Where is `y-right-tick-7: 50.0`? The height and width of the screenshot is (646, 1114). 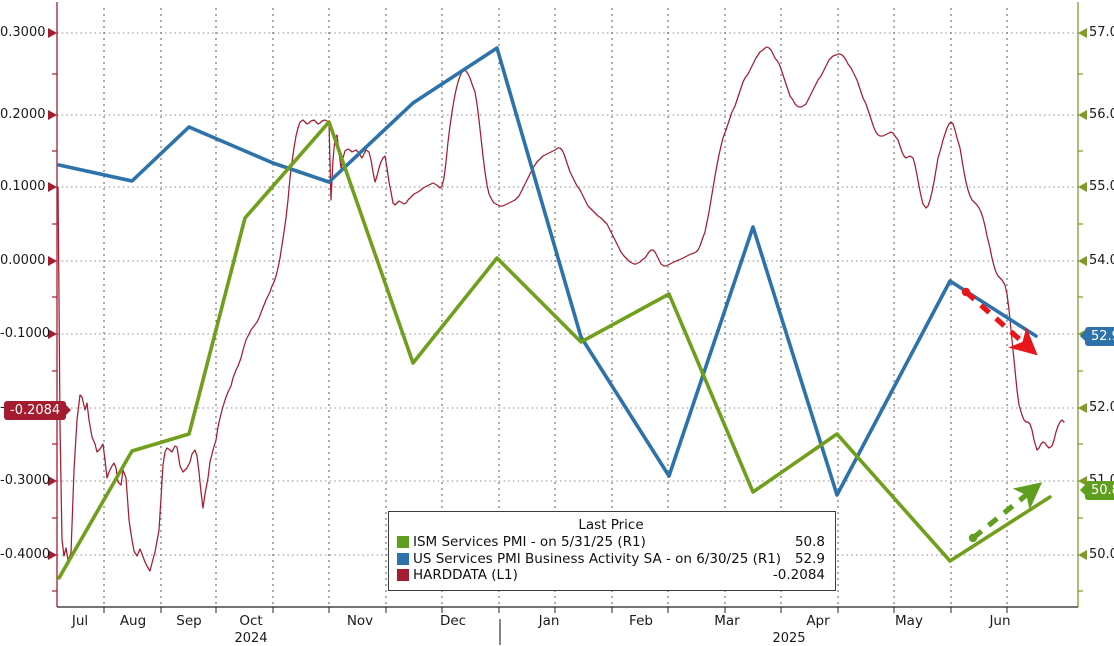 y-right-tick-7: 50.0 is located at coordinates (1101, 554).